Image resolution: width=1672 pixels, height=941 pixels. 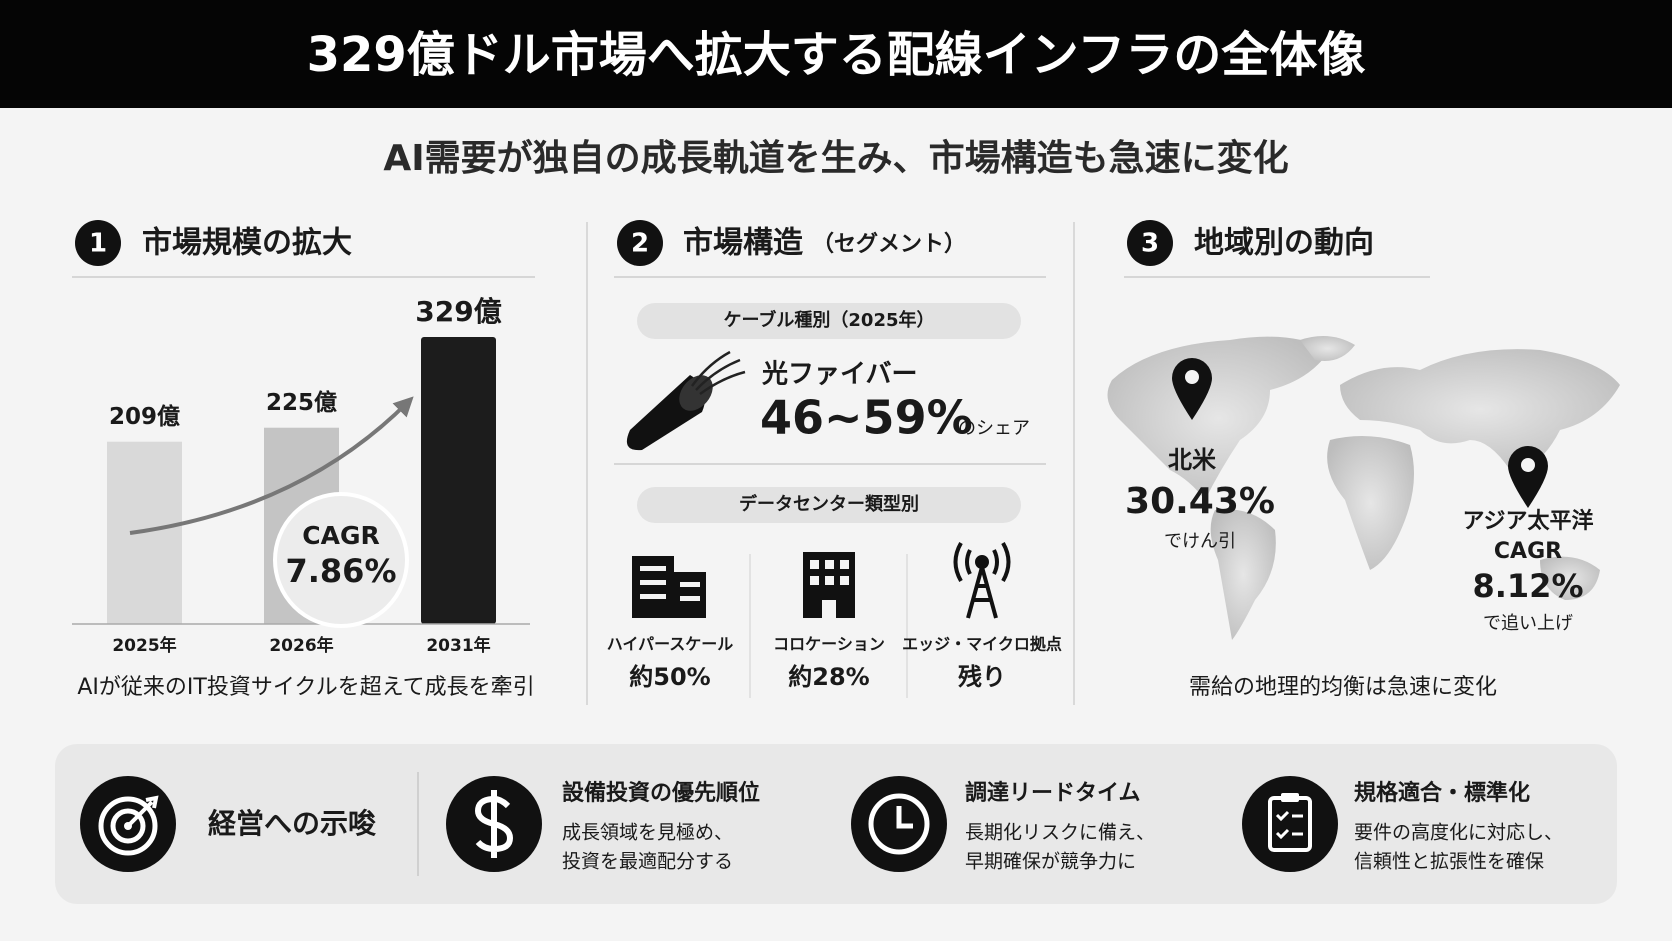 I want to click on heading-note: （セグメント）, so click(x=889, y=244).